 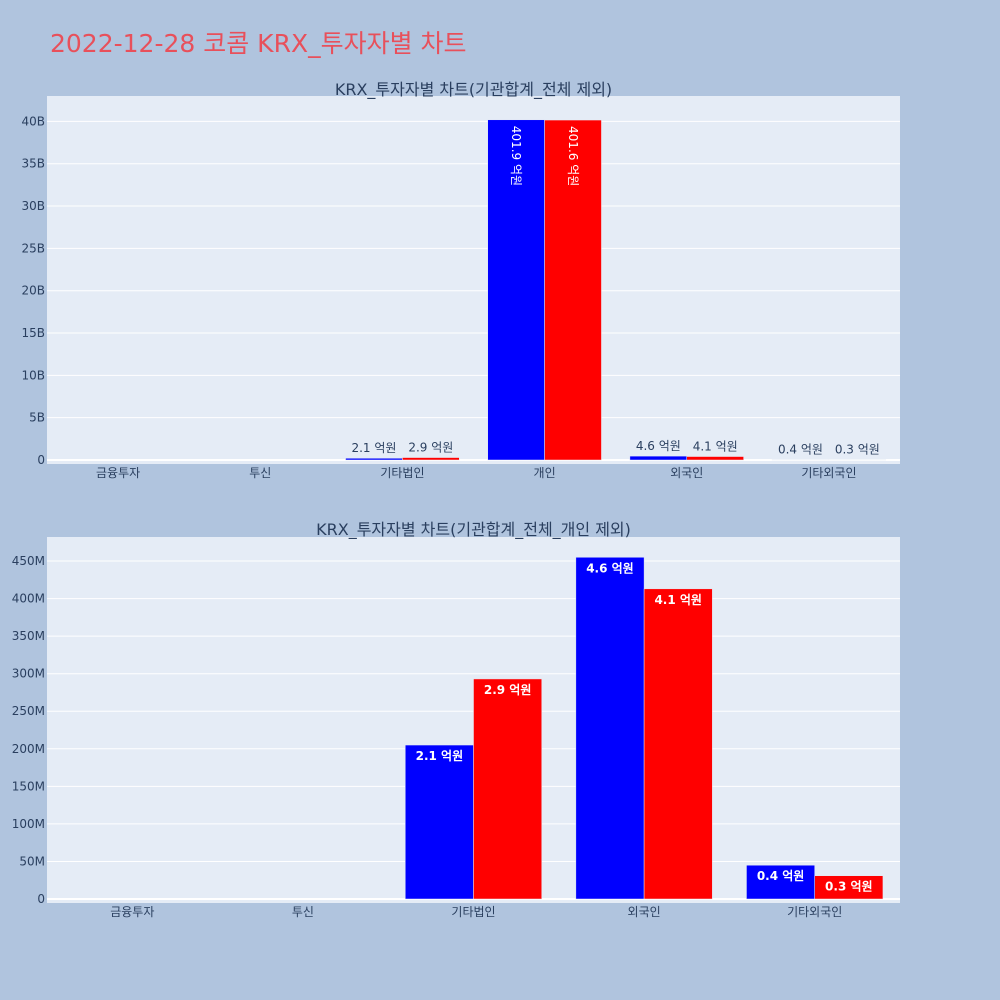 What do you see at coordinates (33, 121) in the screenshot?
I see `y-tick-label: 40B` at bounding box center [33, 121].